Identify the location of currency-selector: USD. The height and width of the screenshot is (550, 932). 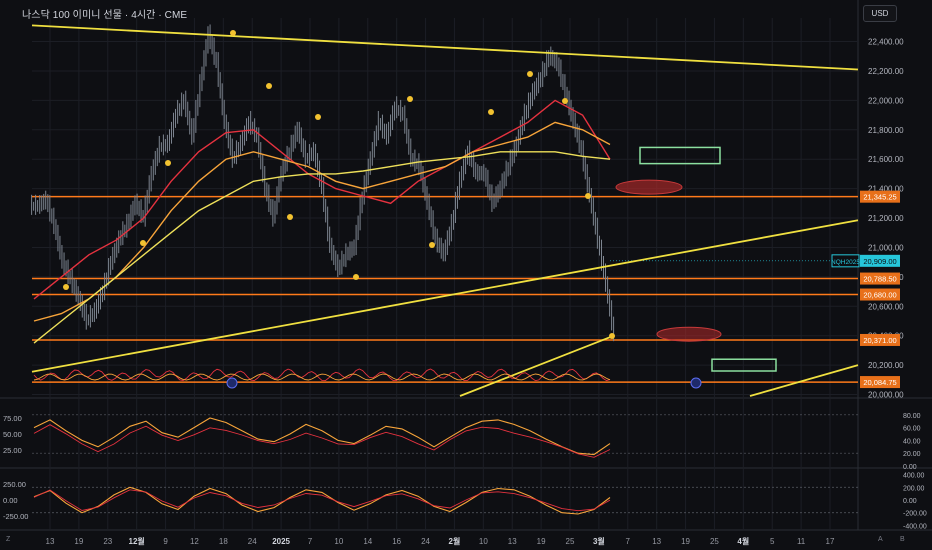
(880, 13).